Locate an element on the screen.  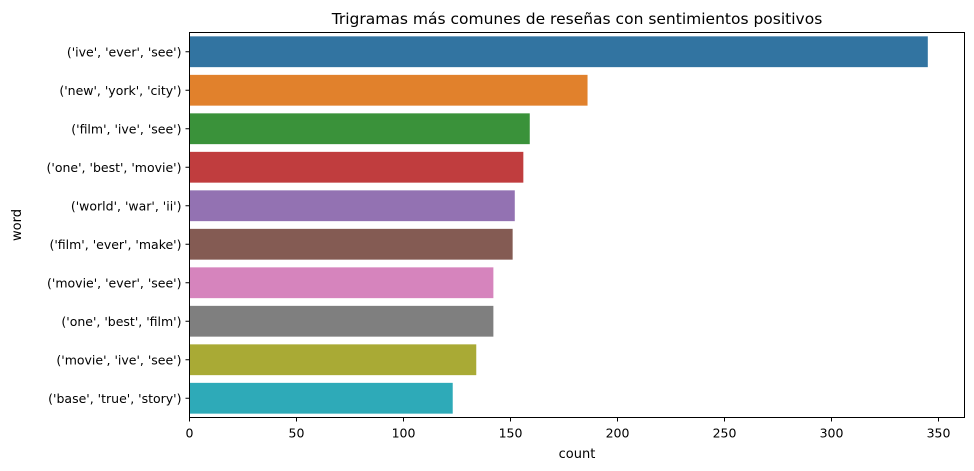
y-tick-label: ('ive', 'ever', 'see') is located at coordinates (124, 51).